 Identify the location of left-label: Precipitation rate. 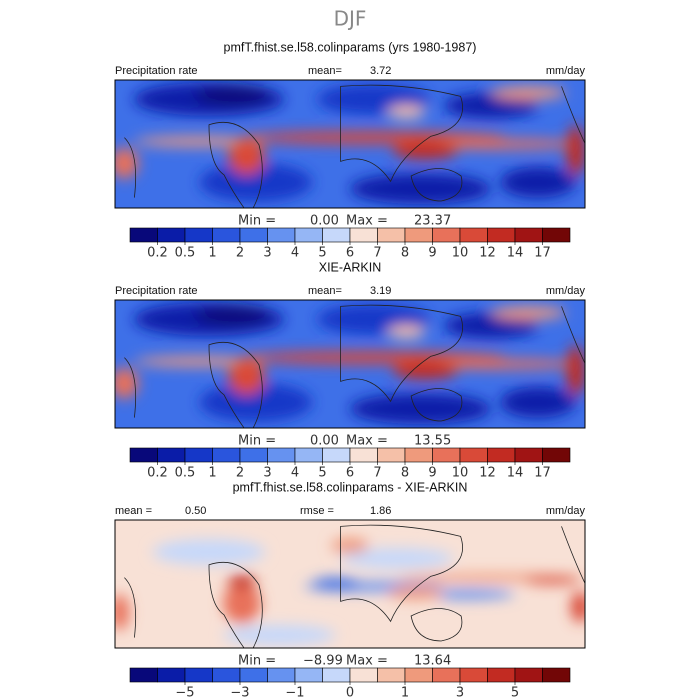
(156, 291).